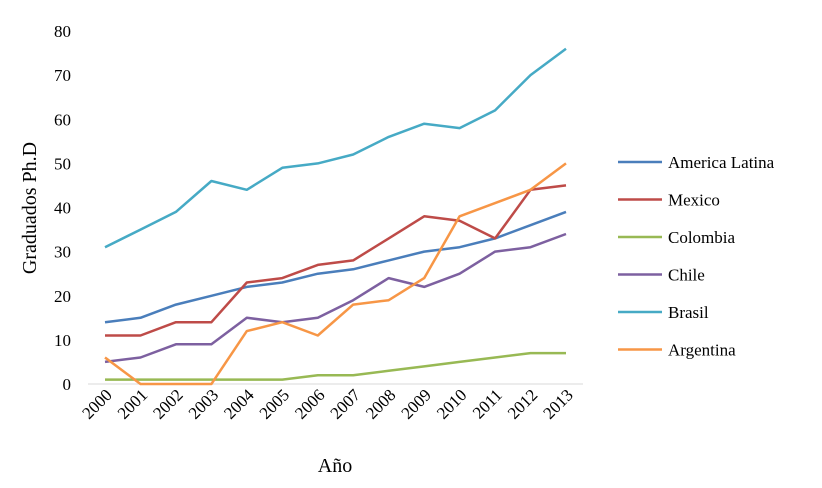 The width and height of the screenshot is (822, 488). I want to click on y-tick-label: 40, so click(62, 208).